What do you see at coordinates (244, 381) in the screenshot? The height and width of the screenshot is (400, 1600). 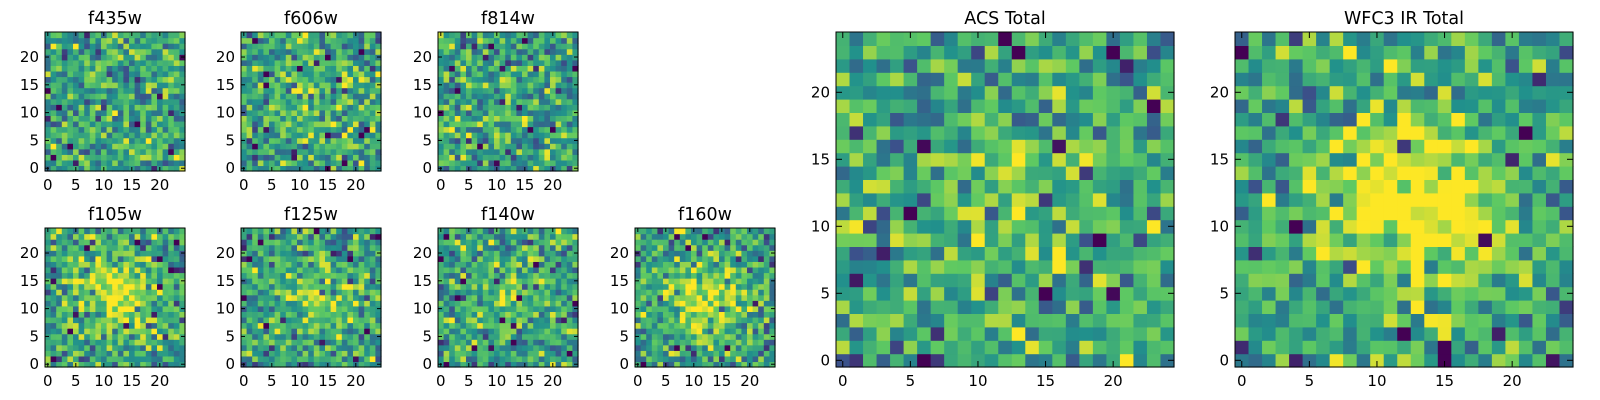 I see `x-tick-label: 0` at bounding box center [244, 381].